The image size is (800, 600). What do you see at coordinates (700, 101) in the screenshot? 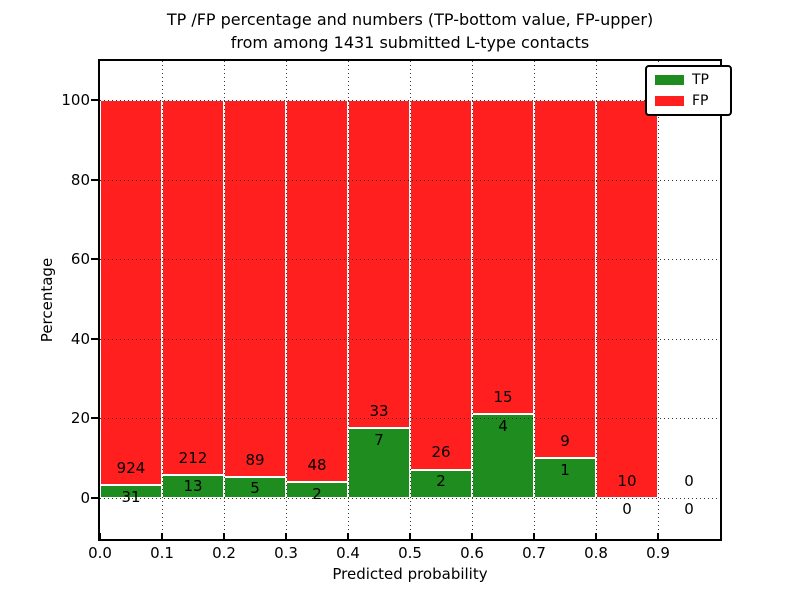
I see `fp-legend-label: FP` at bounding box center [700, 101].